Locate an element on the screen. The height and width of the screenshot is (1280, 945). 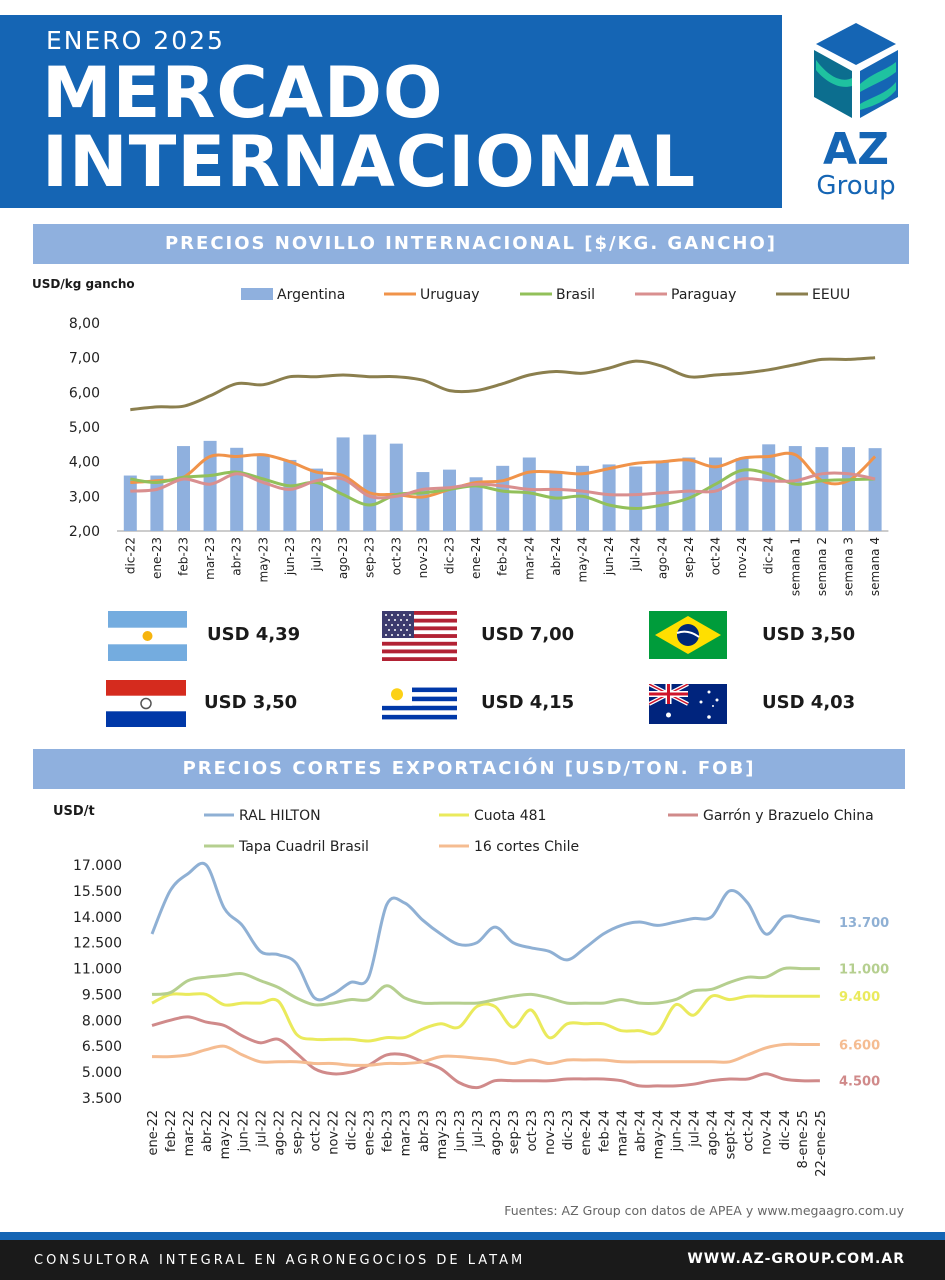
chart1-x-tick: oct-24 is located at coordinates (716, 556).